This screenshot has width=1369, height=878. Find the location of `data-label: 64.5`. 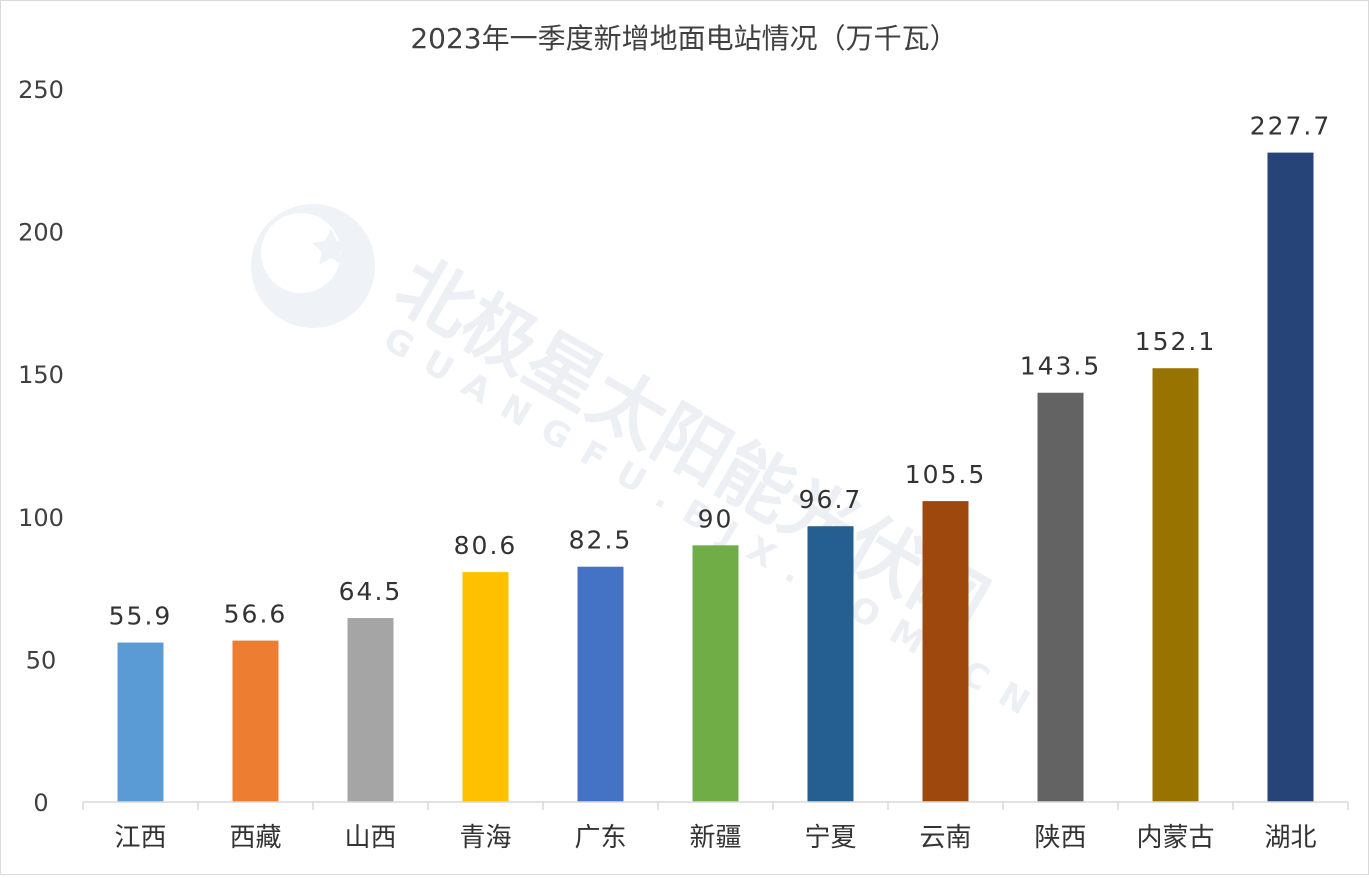

data-label: 64.5 is located at coordinates (371, 591).